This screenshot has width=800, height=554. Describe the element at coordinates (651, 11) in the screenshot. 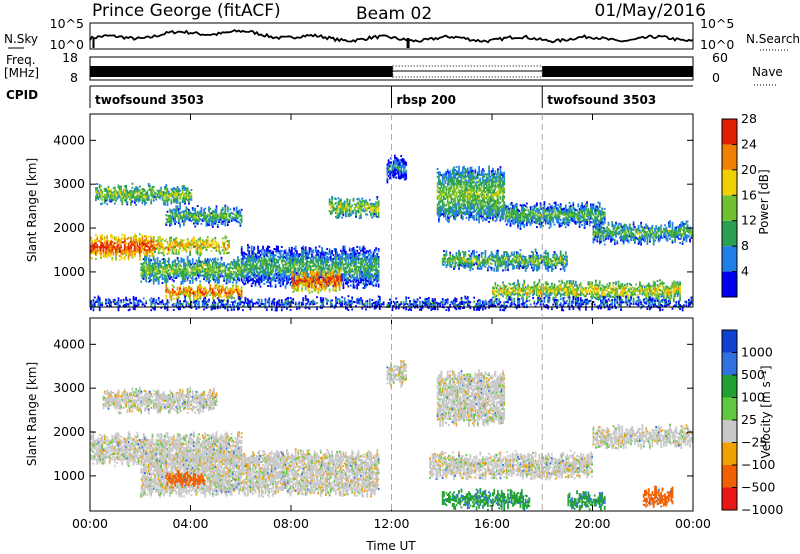

I see `date-title: 01/May/2016` at that location.